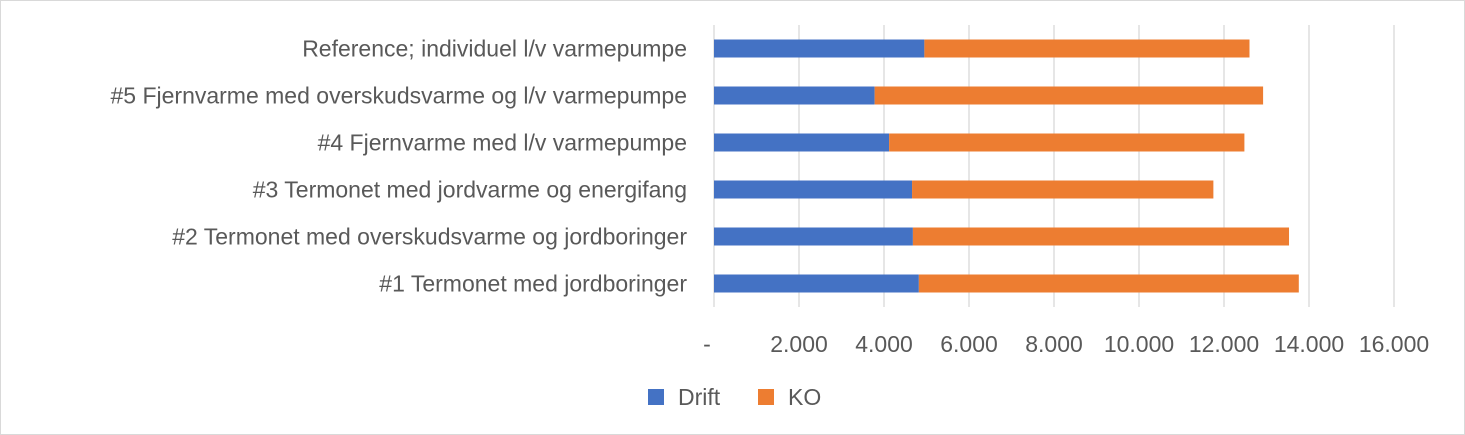  What do you see at coordinates (502, 143) in the screenshot?
I see `category-label: #4 Fjernvarme med l/v varmepumpe` at bounding box center [502, 143].